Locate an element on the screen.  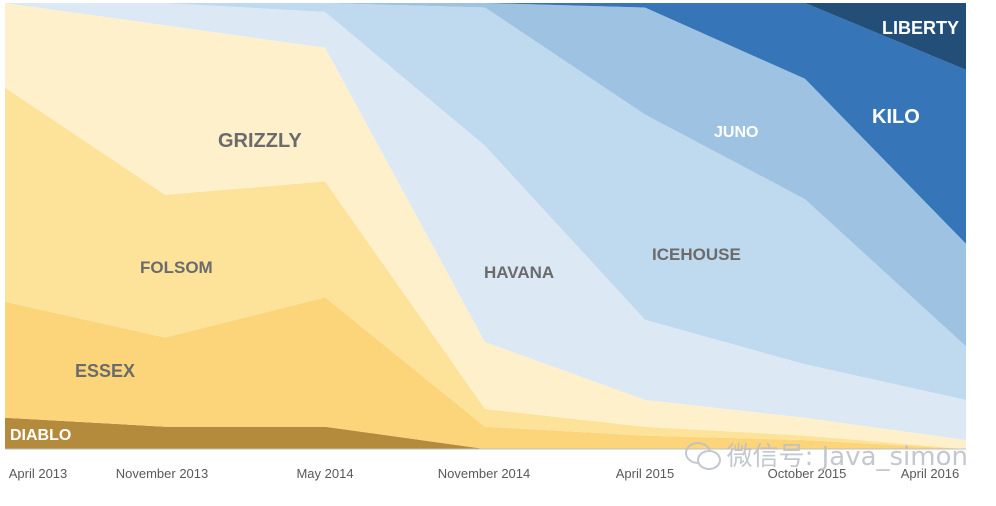
series-label-essex: ESSEX is located at coordinates (105, 371).